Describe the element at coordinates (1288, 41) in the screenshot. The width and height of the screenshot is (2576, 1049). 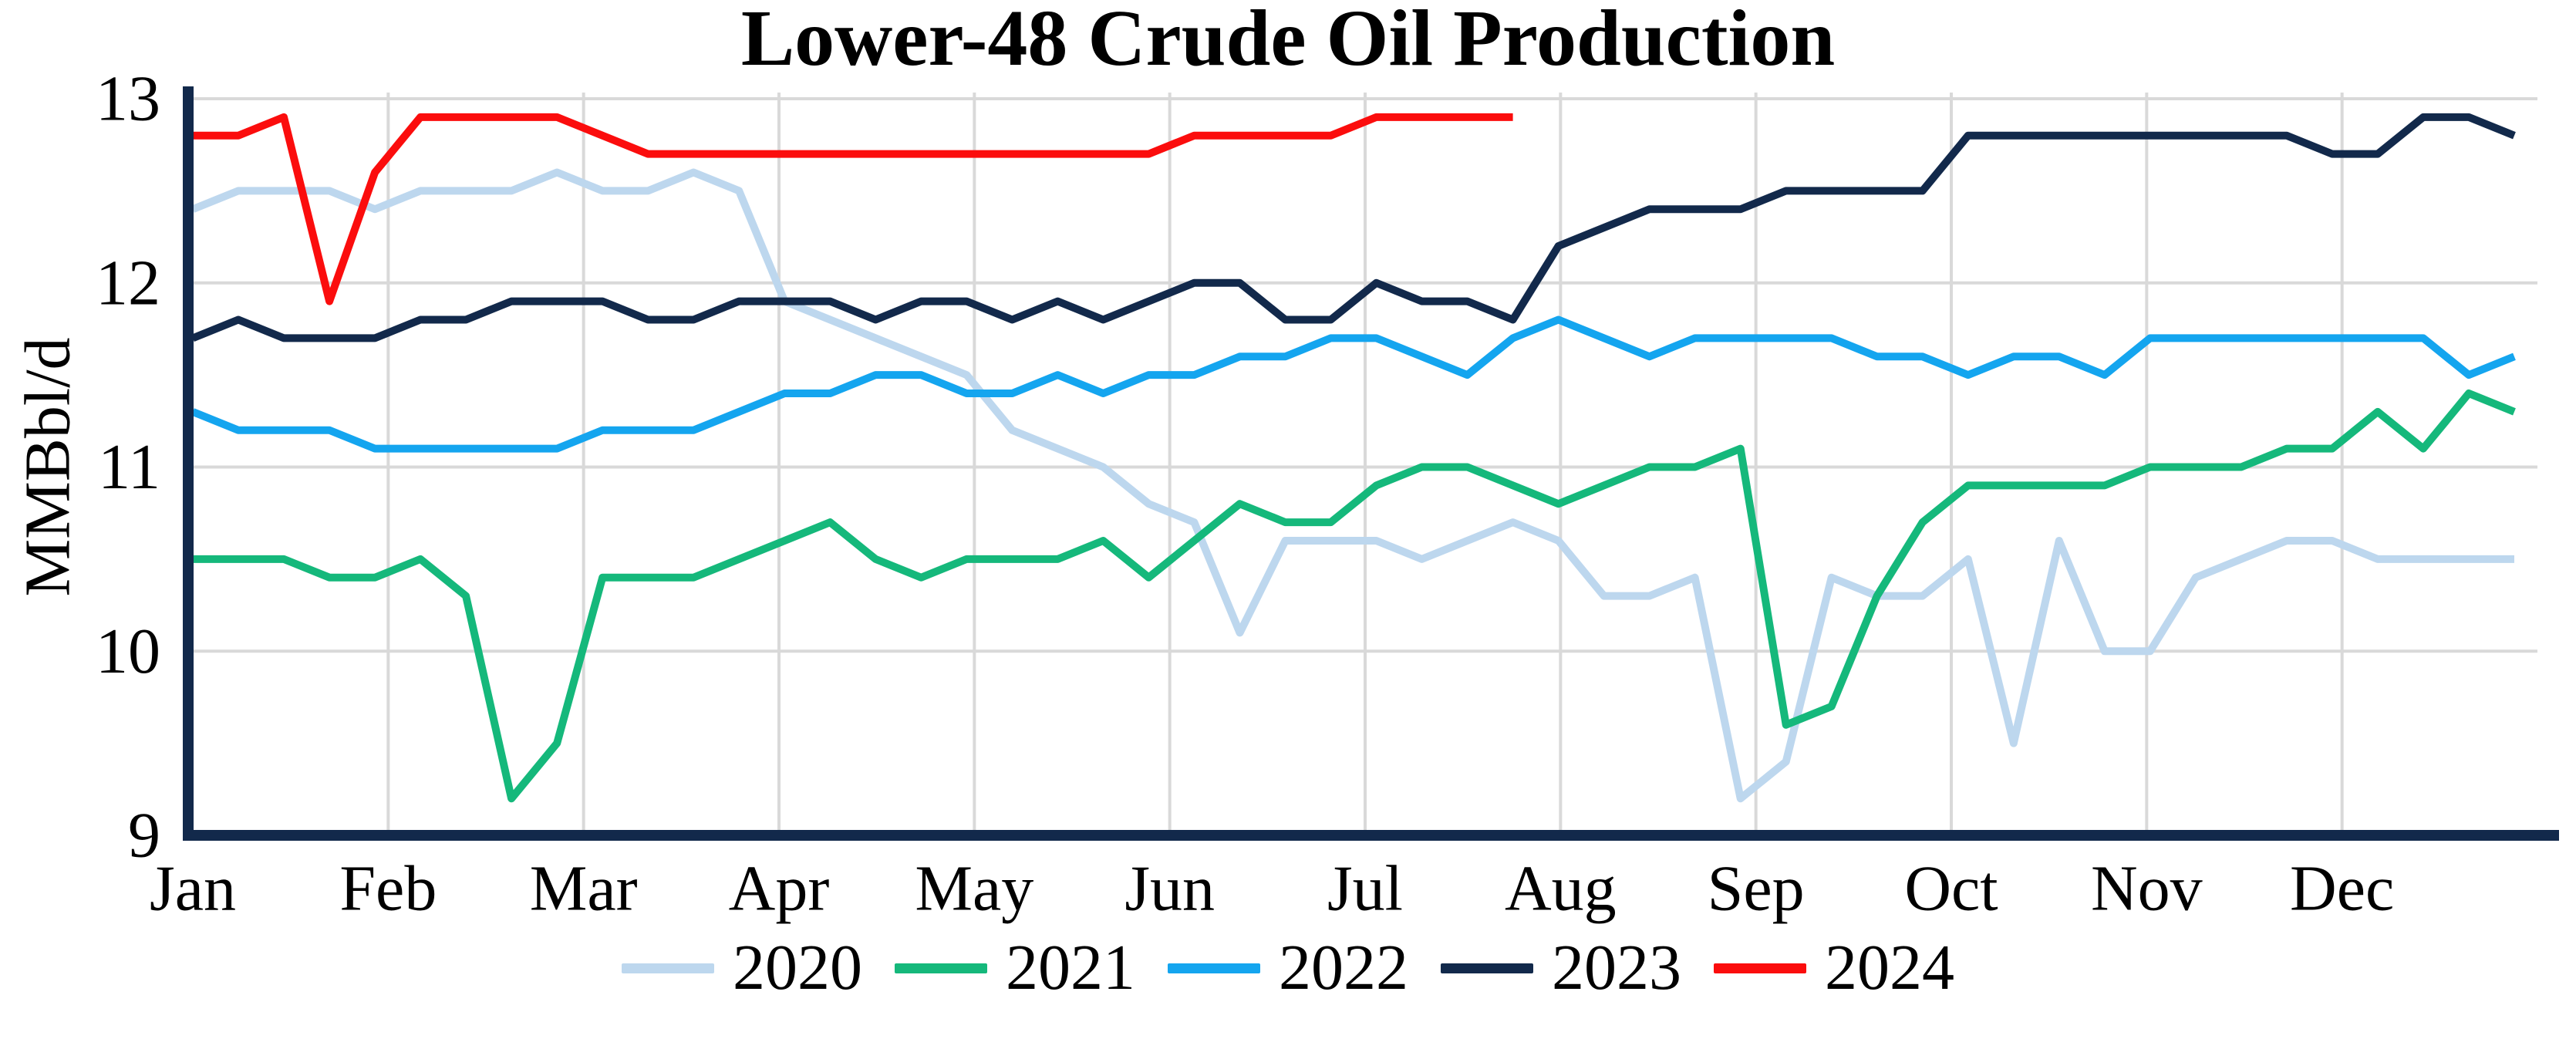
I see `chart-title: Lower-48 Crude Oil Production` at that location.